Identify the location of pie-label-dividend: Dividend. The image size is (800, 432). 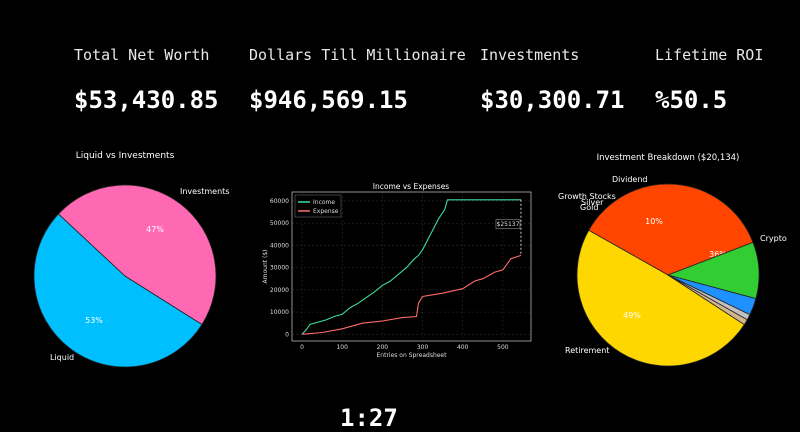
(630, 179).